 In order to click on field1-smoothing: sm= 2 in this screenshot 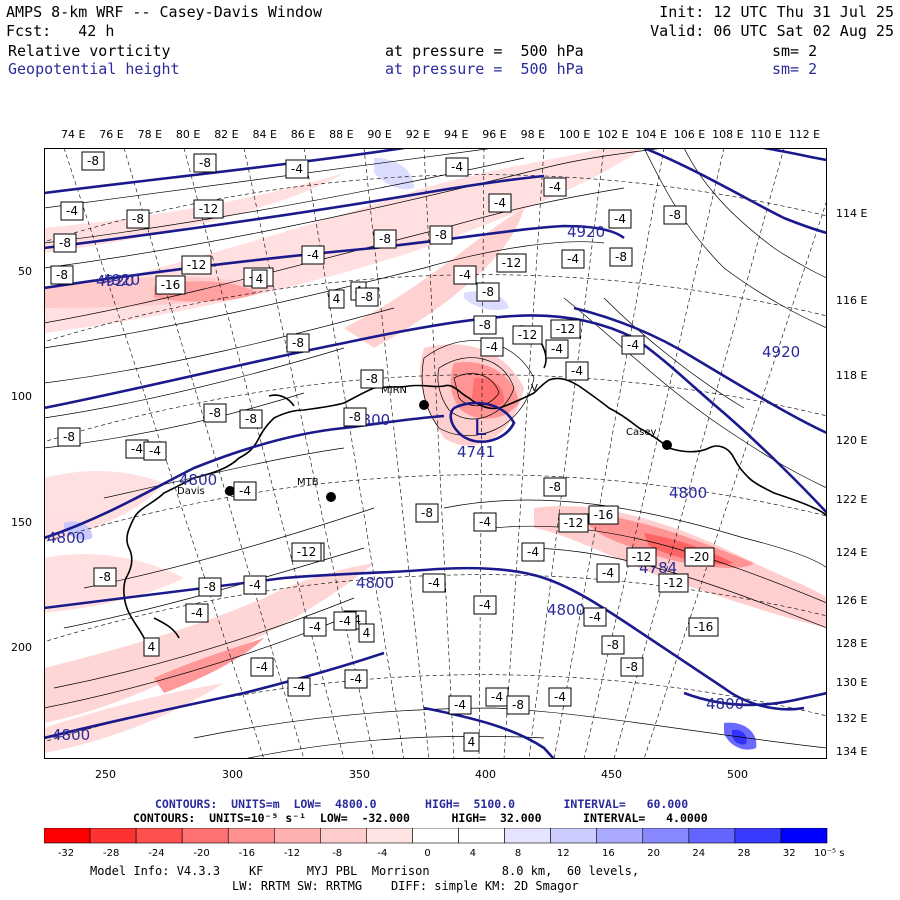, I will do `click(795, 51)`.